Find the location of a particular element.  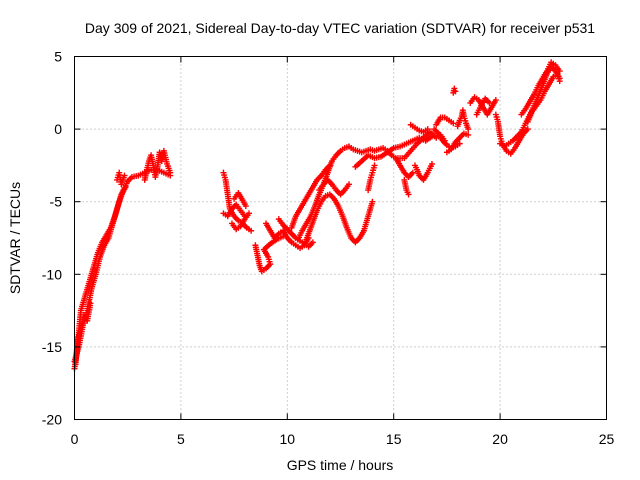

y-axis-title: SDTVAR / TECUs is located at coordinates (15, 238).